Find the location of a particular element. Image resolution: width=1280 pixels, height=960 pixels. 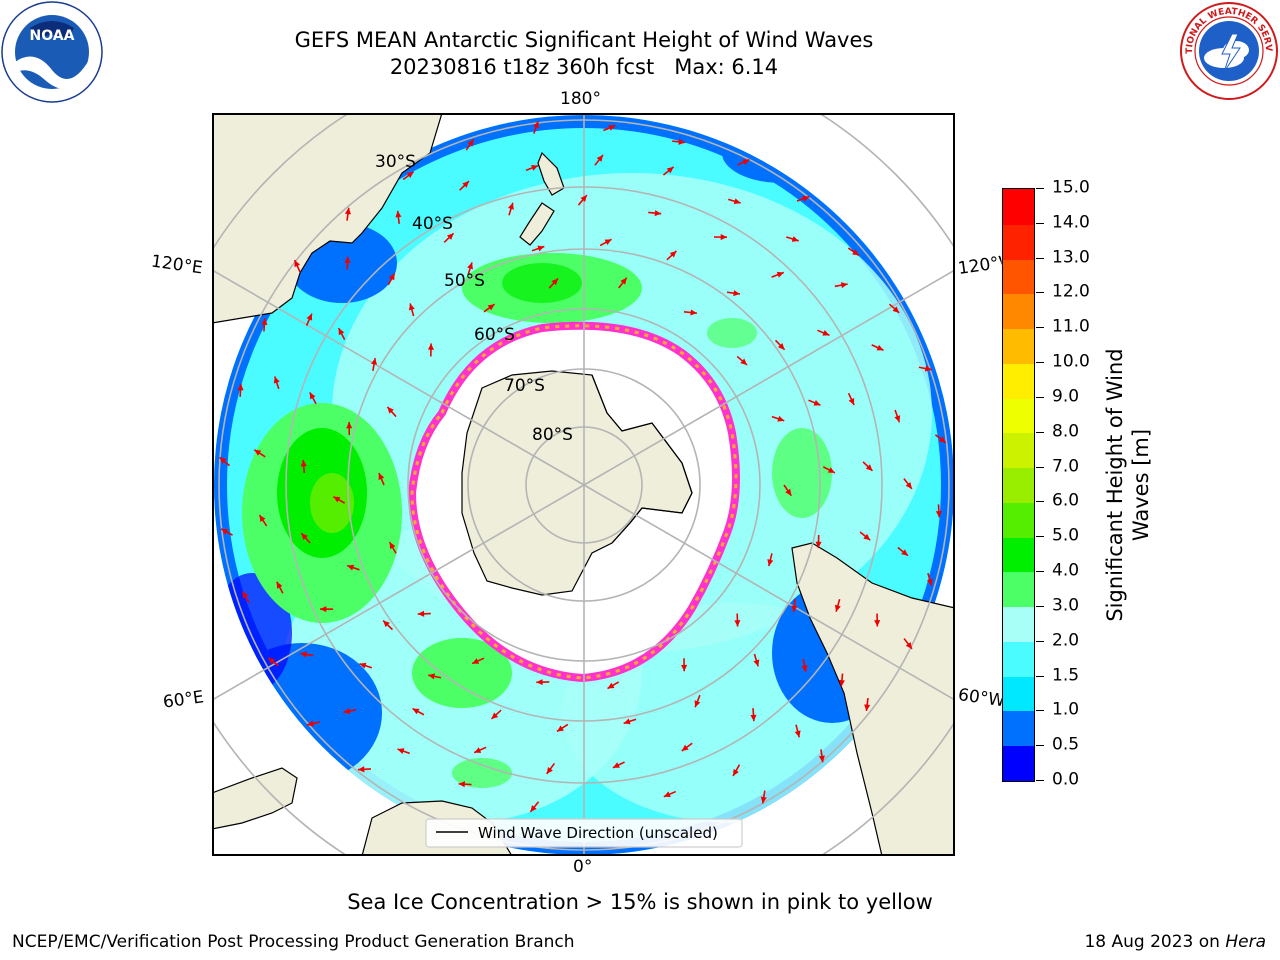

land-australia is located at coordinates (327, 218).